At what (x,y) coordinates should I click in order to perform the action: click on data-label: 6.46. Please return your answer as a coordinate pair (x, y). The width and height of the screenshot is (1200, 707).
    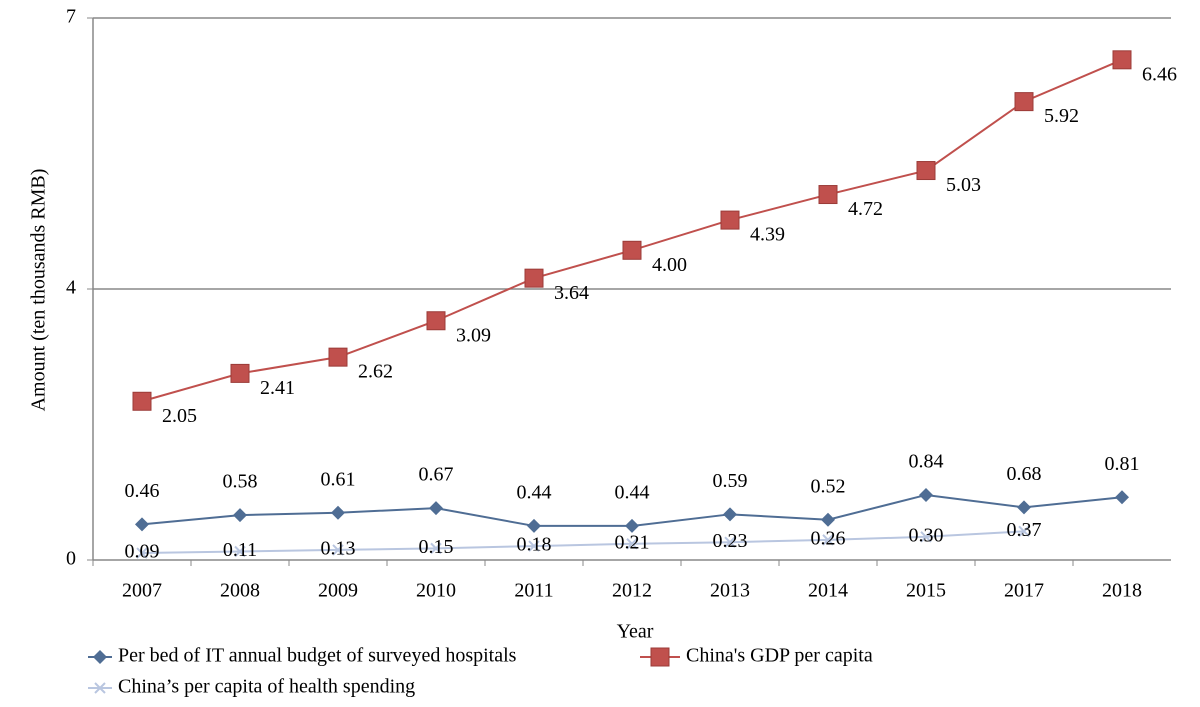
    Looking at the image, I should click on (1159, 74).